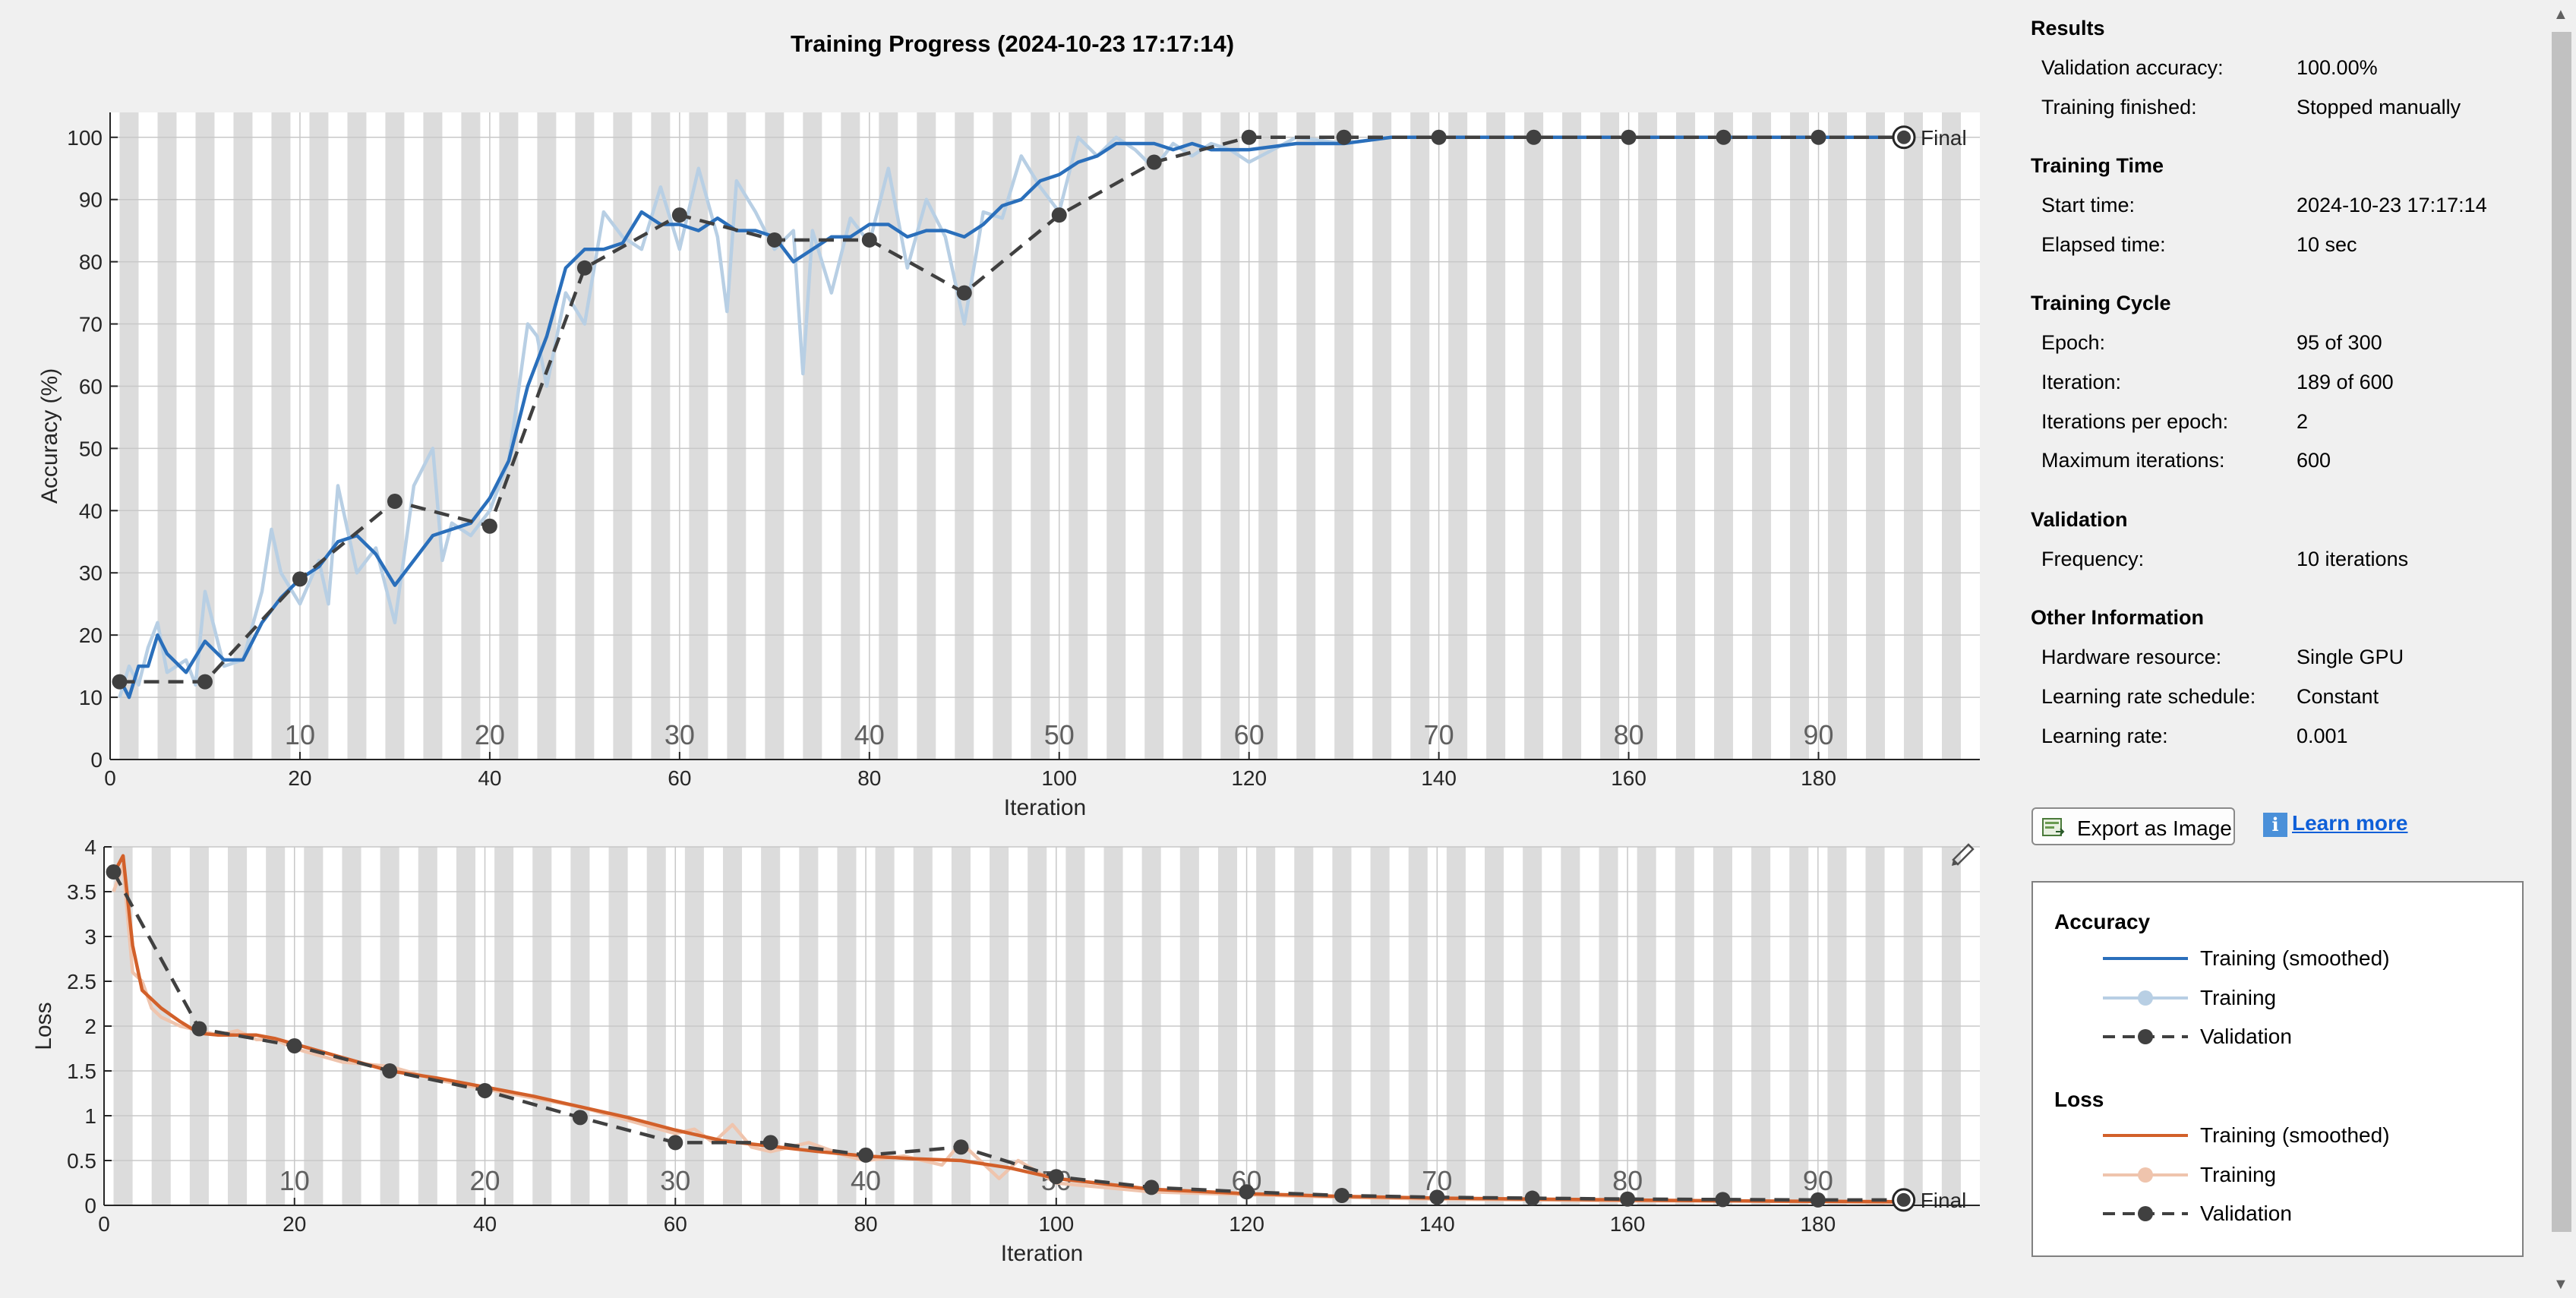 The height and width of the screenshot is (1298, 2576). I want to click on legend-accuracy-title: Accuracy, so click(2102, 921).